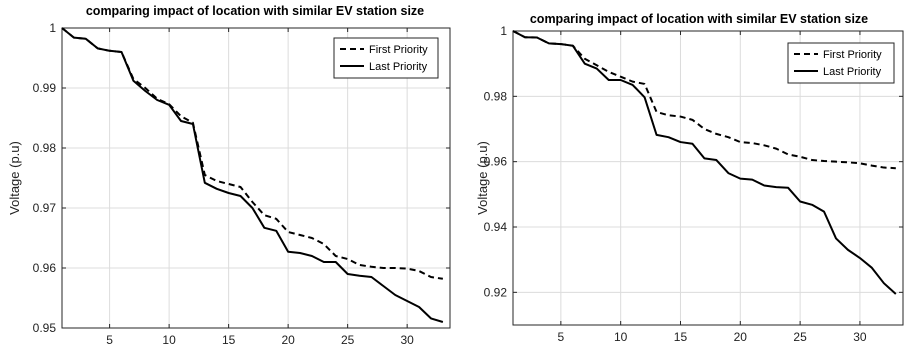 Image resolution: width=909 pixels, height=352 pixels. I want to click on chart-right-y-axis-label: Voltage (p.u), so click(482, 178).